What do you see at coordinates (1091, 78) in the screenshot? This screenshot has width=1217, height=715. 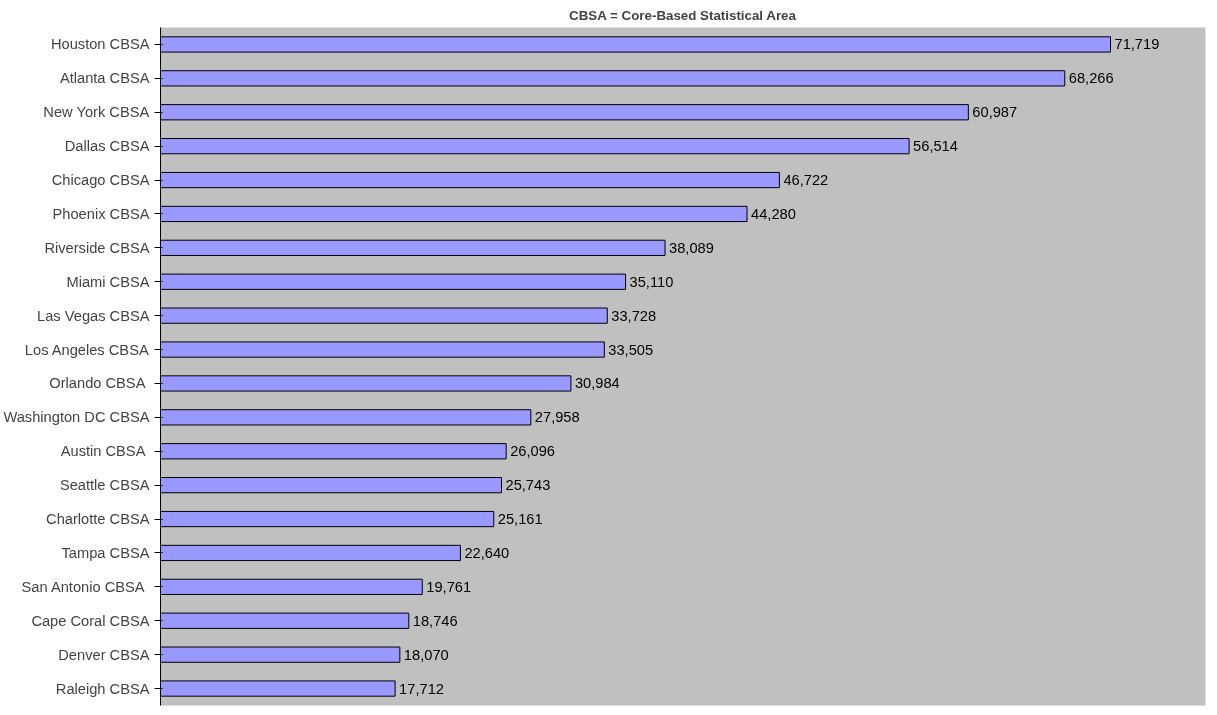 I see `data-label: 68,266` at bounding box center [1091, 78].